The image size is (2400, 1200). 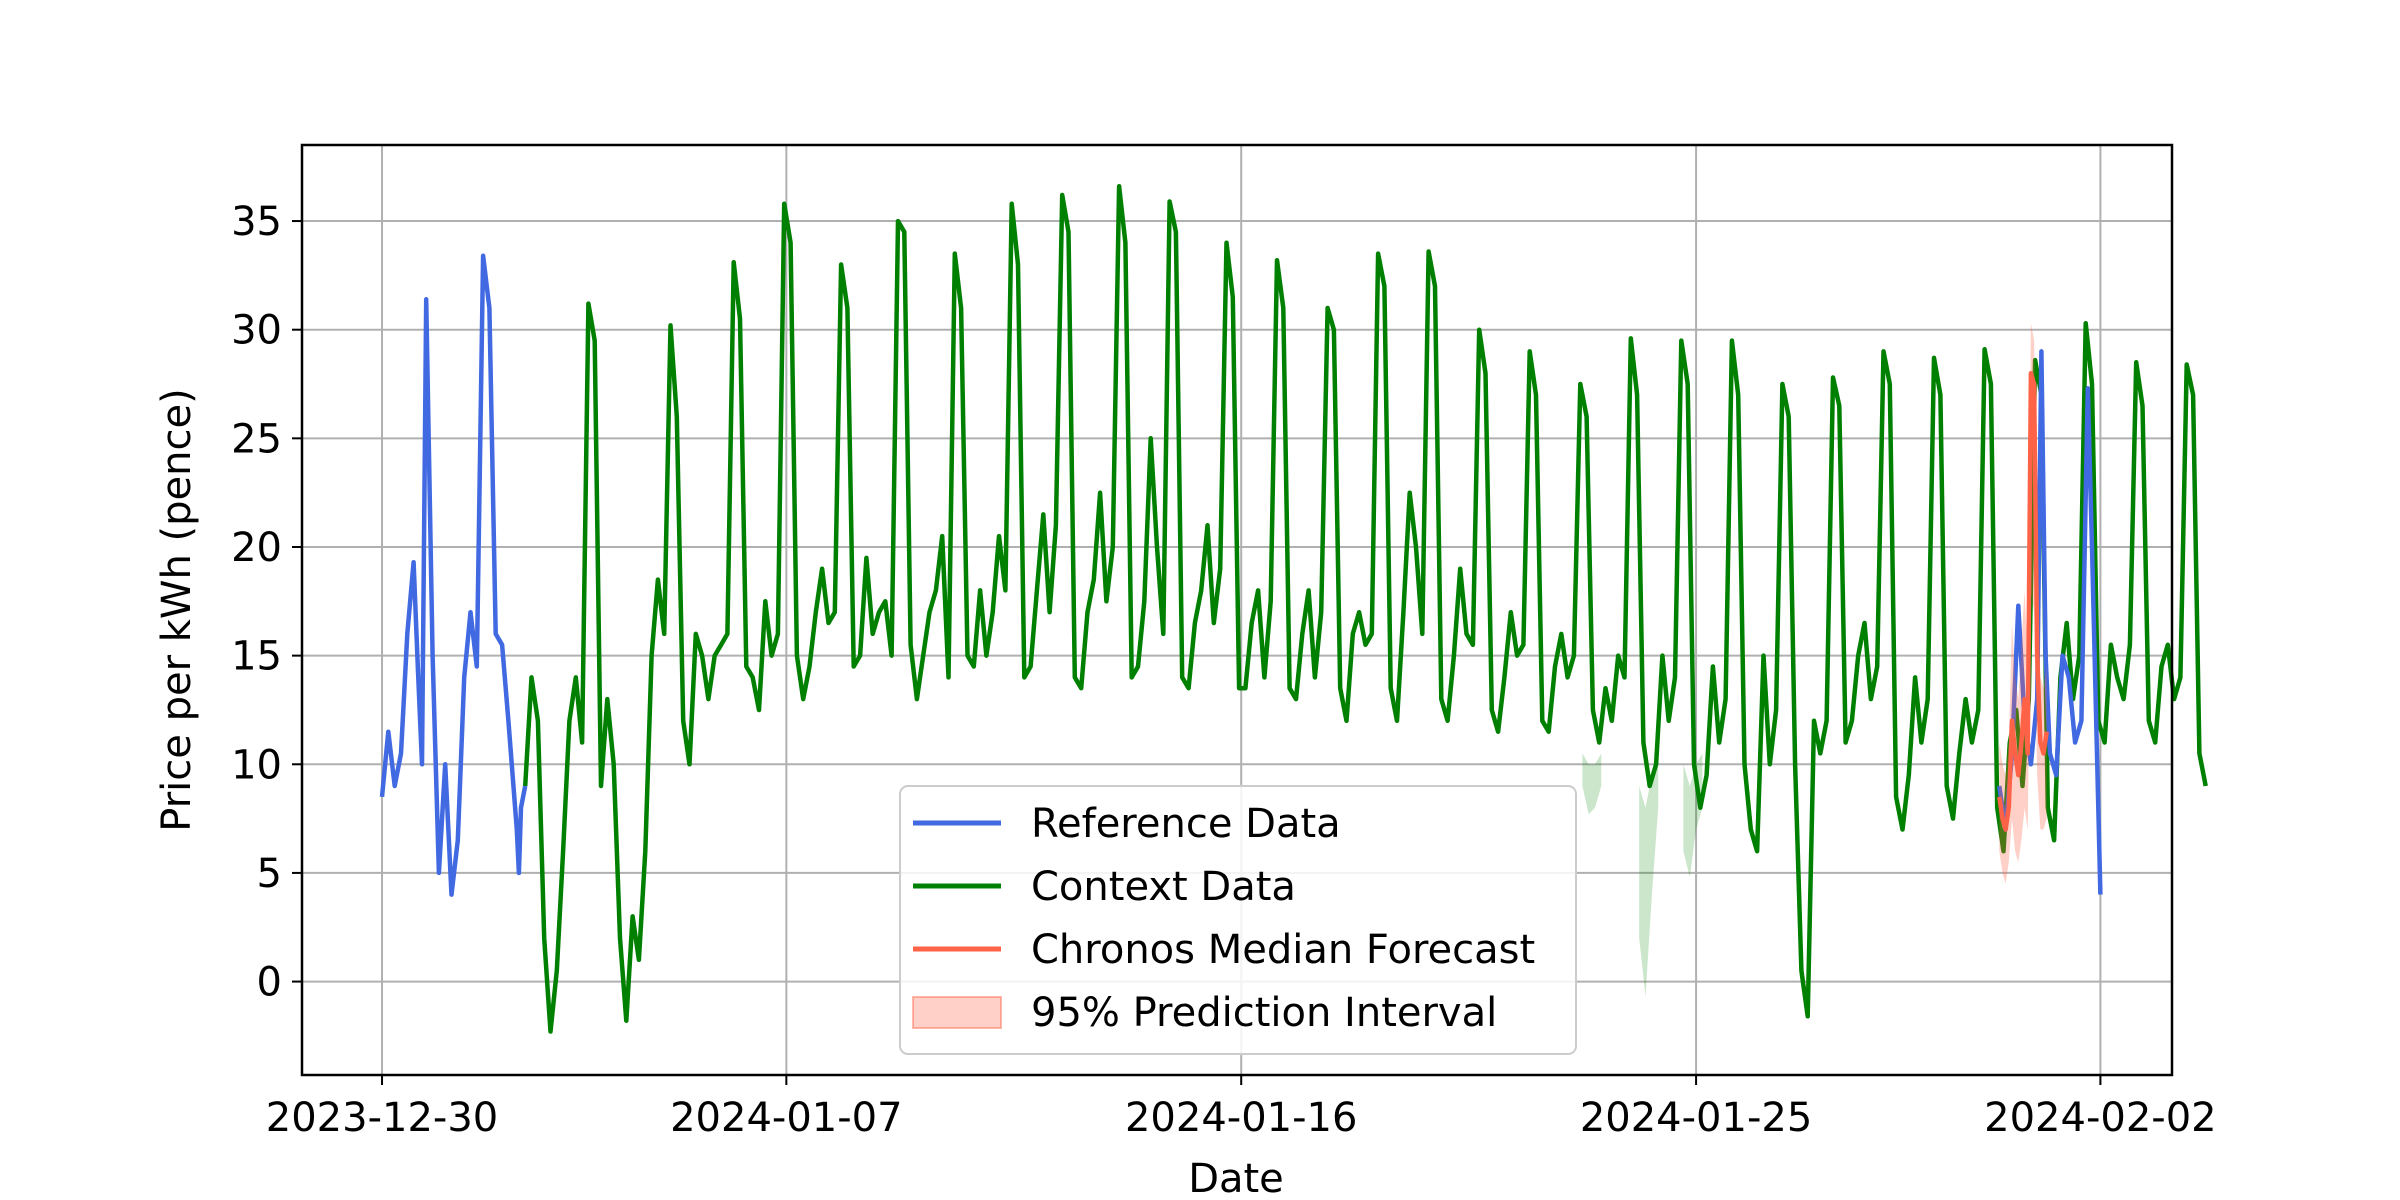 I want to click on x-tick-label: 2024-01-25, so click(x=1696, y=1118).